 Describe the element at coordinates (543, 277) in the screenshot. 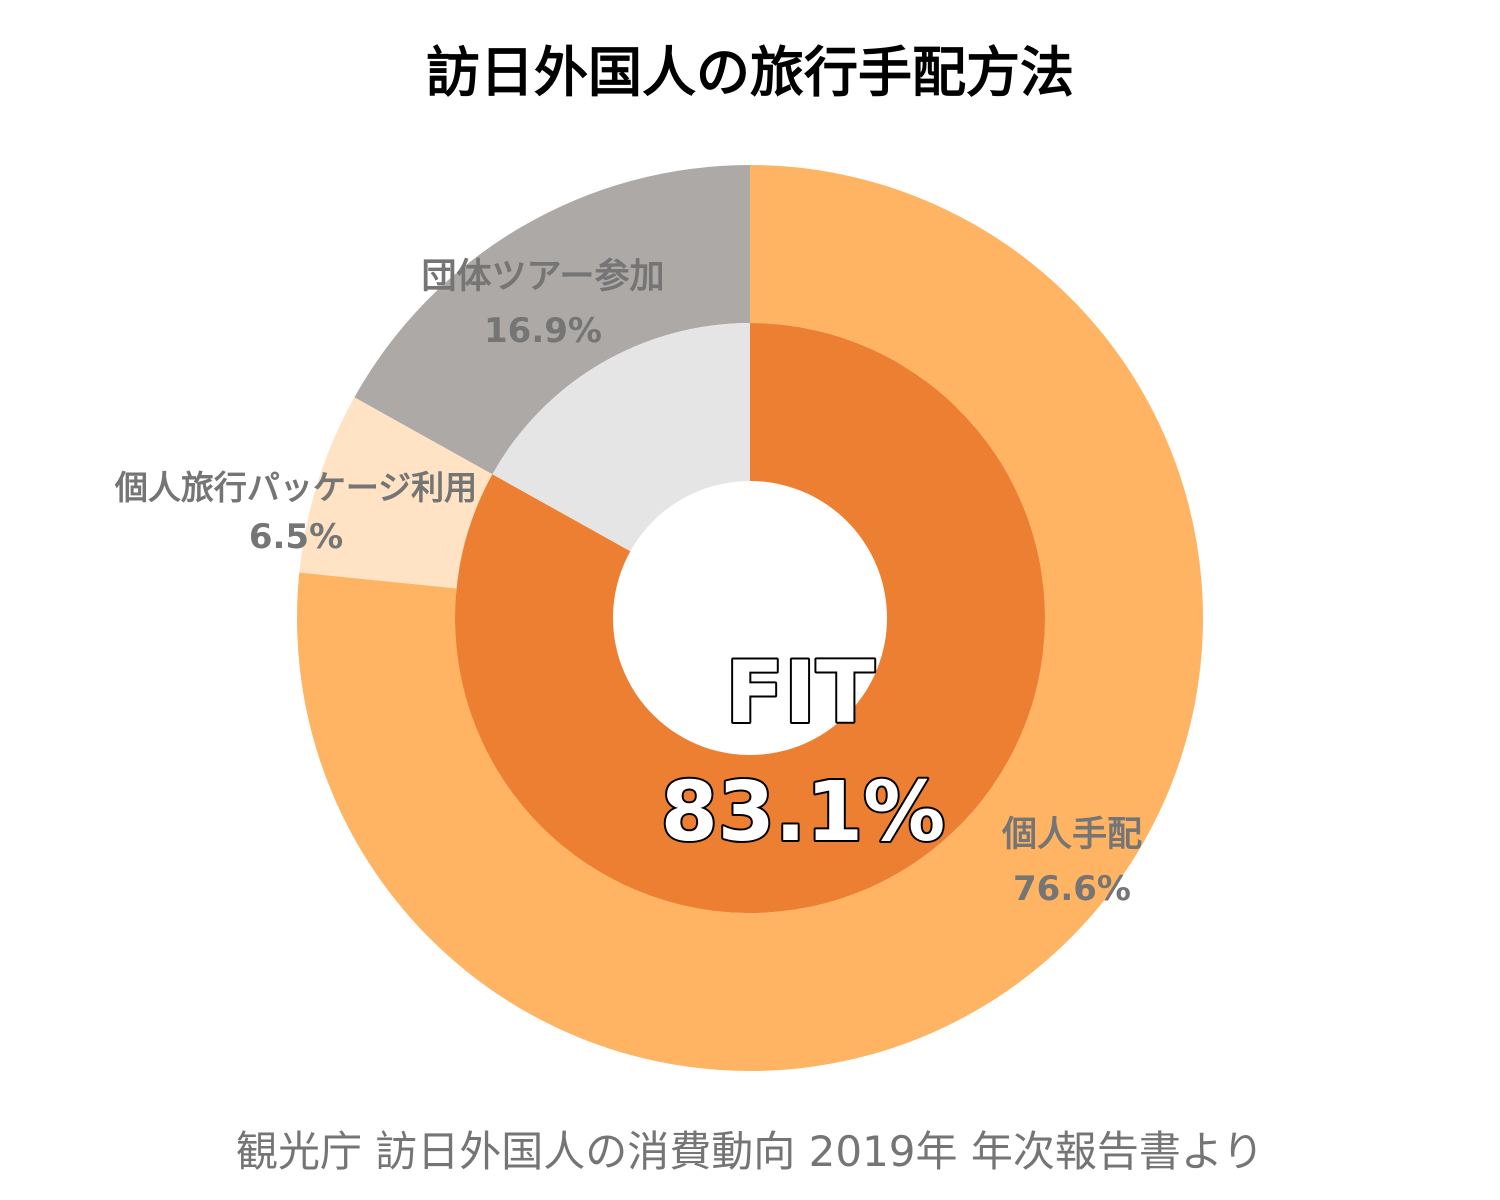

I see `slice-label-3: 団体ツアー参加` at that location.